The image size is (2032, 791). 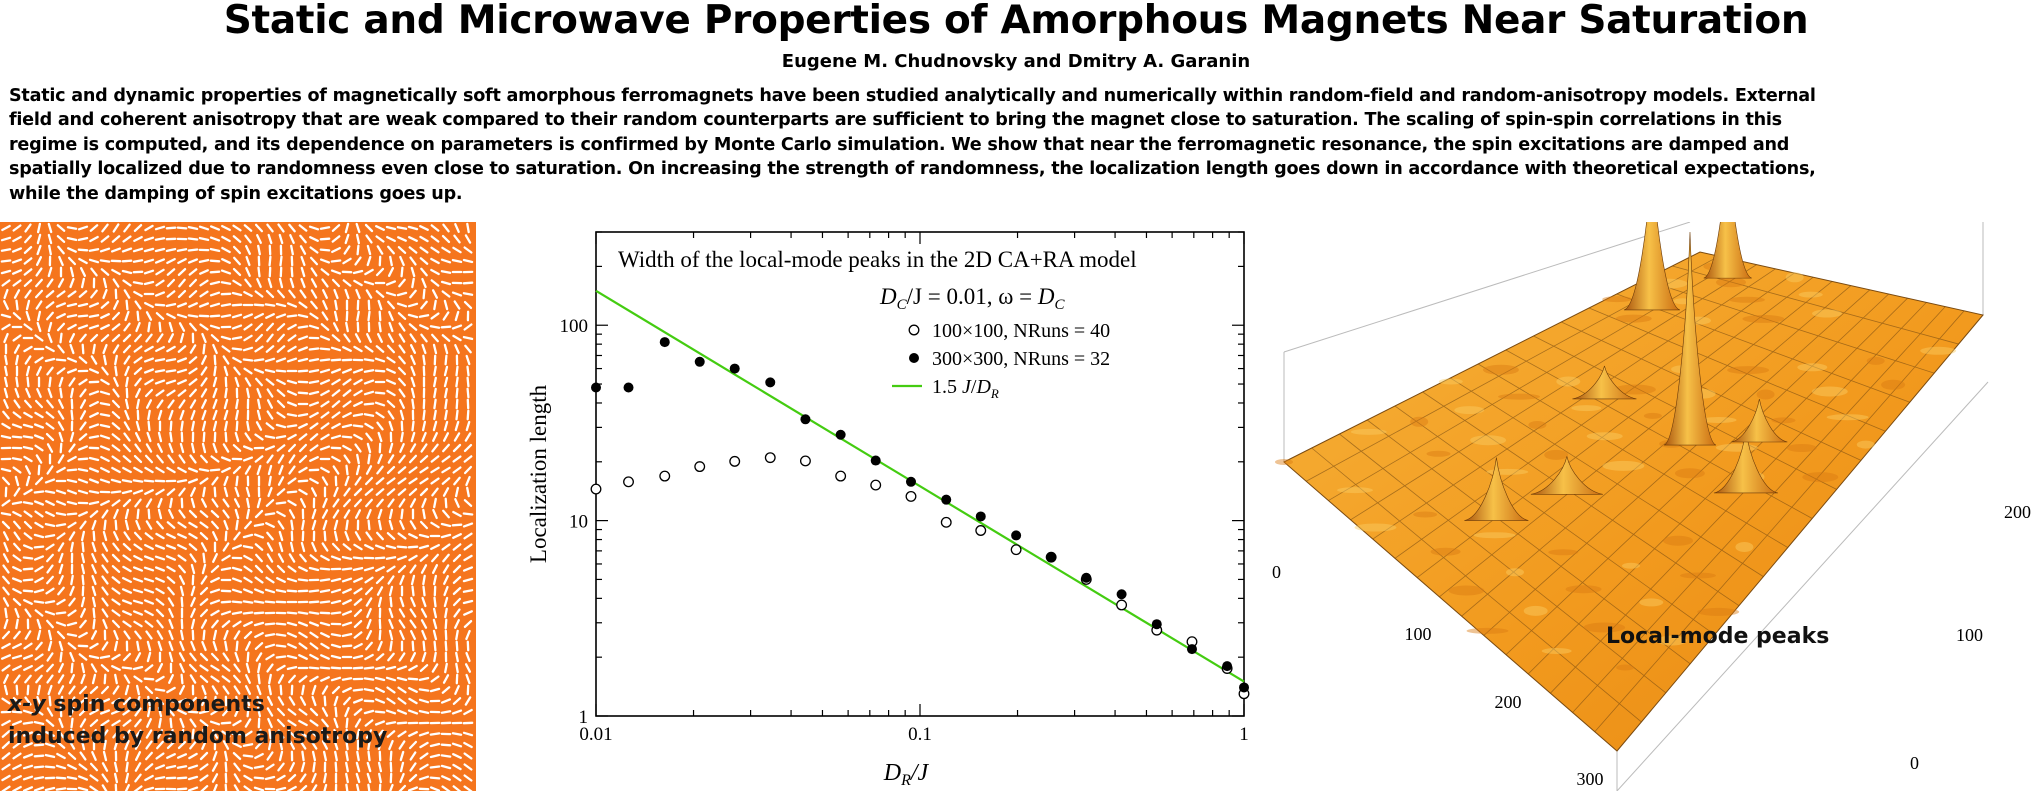 I want to click on x-tick-label: 0.01, so click(x=595, y=734).